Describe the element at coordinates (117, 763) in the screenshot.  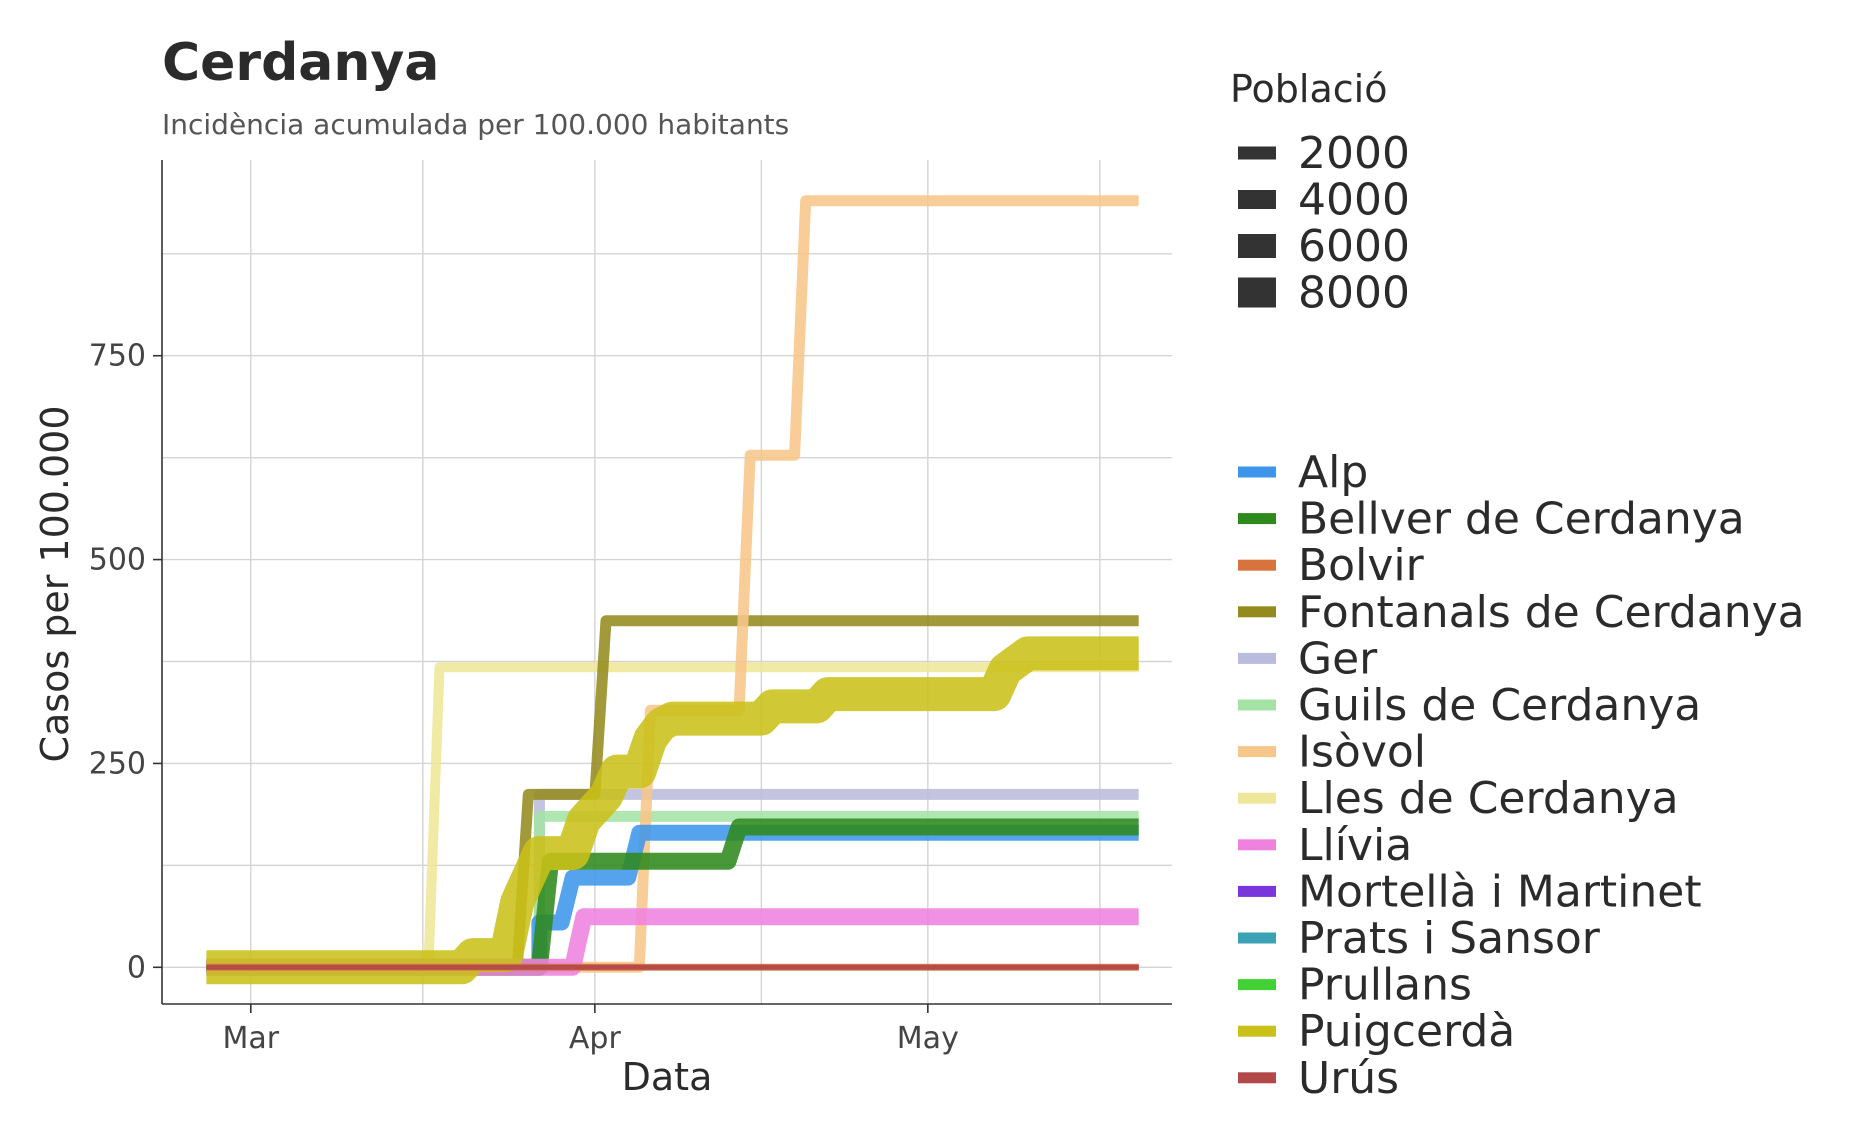
I see `y-tick-label: 250` at that location.